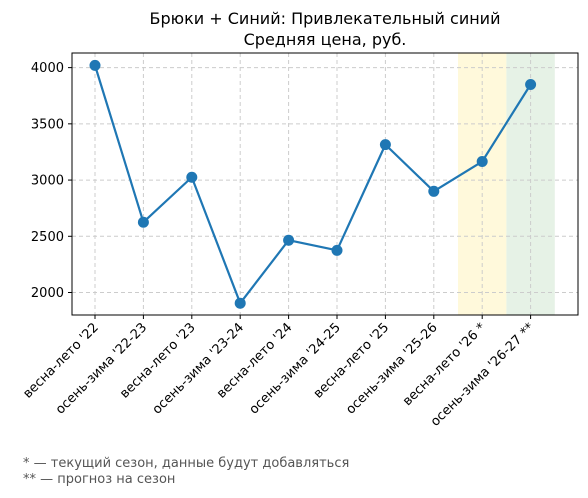 This screenshot has width=588, height=498. I want to click on x-tick-label: весна-лето '26 *, so click(444, 364).